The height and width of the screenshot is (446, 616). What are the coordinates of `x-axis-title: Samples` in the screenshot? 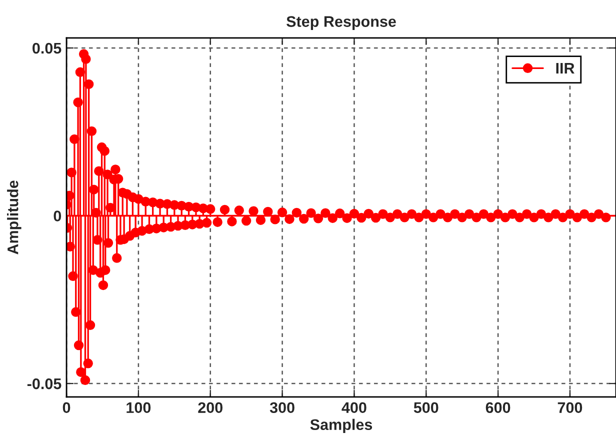 It's located at (341, 426).